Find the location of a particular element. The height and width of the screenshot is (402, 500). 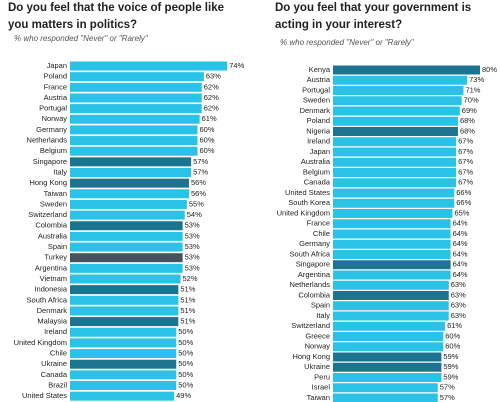

value-label: 52% is located at coordinates (190, 278).